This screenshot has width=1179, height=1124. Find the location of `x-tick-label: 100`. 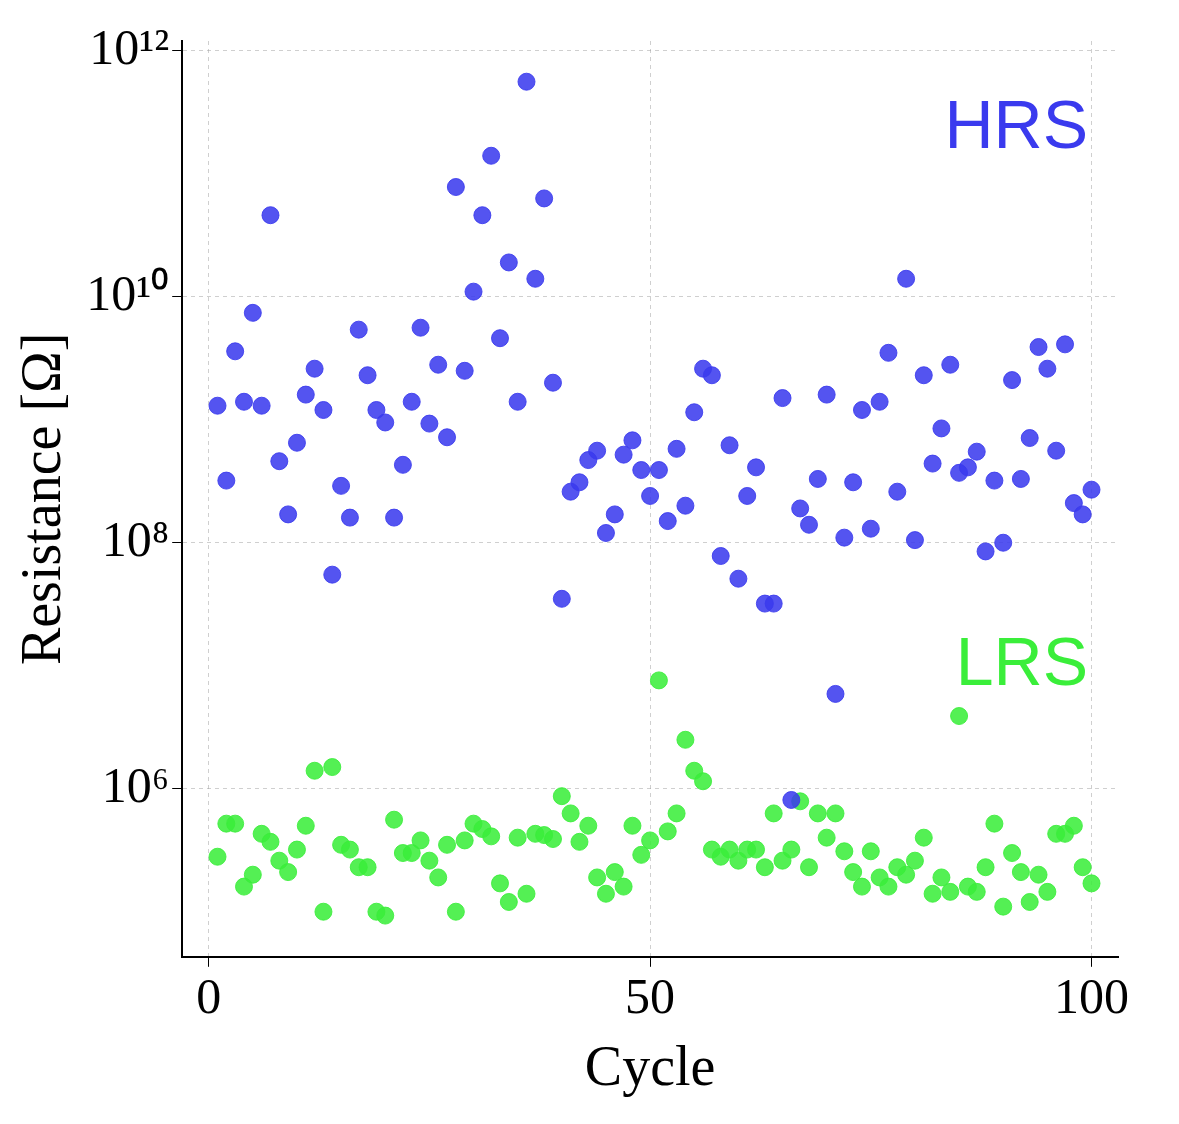

x-tick-label: 100 is located at coordinates (1092, 995).